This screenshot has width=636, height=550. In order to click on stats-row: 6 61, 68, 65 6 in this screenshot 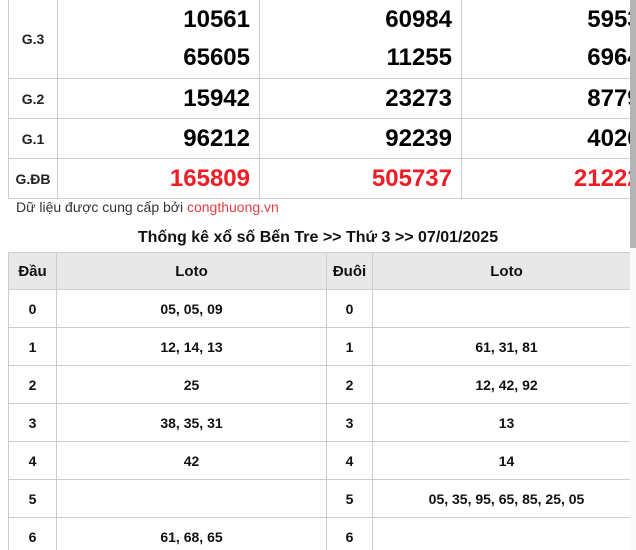, I will do `click(322, 533)`.